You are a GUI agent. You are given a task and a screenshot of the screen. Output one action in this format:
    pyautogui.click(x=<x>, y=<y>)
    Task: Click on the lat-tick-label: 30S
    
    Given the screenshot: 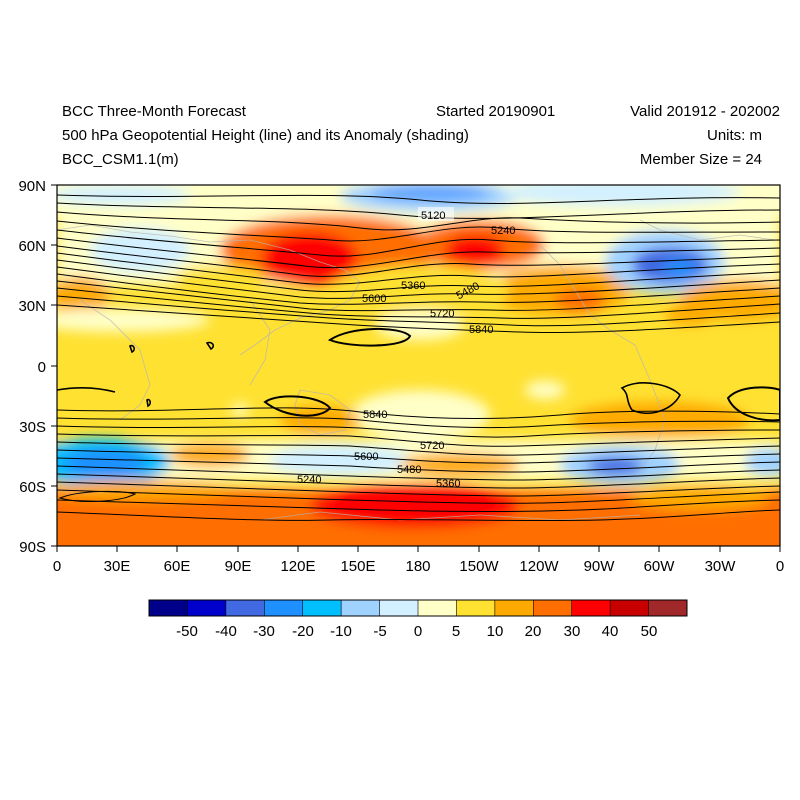 What is the action you would take?
    pyautogui.click(x=32, y=427)
    